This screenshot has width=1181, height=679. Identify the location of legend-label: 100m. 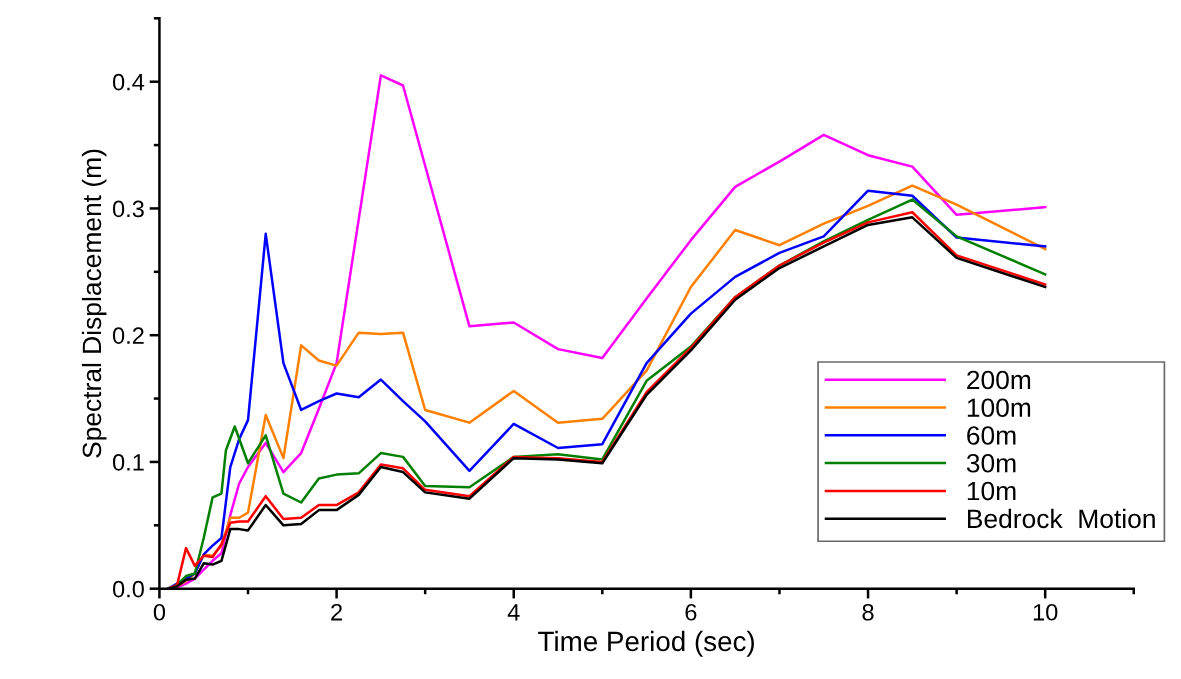
(999, 408).